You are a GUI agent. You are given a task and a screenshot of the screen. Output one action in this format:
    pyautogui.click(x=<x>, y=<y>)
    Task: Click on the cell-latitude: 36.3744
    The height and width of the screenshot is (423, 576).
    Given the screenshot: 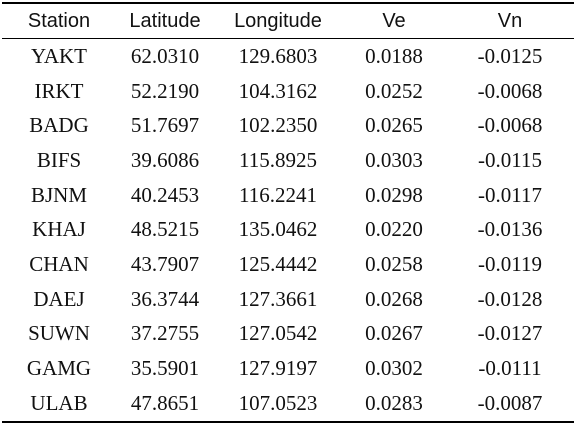 What is the action you would take?
    pyautogui.click(x=165, y=298)
    